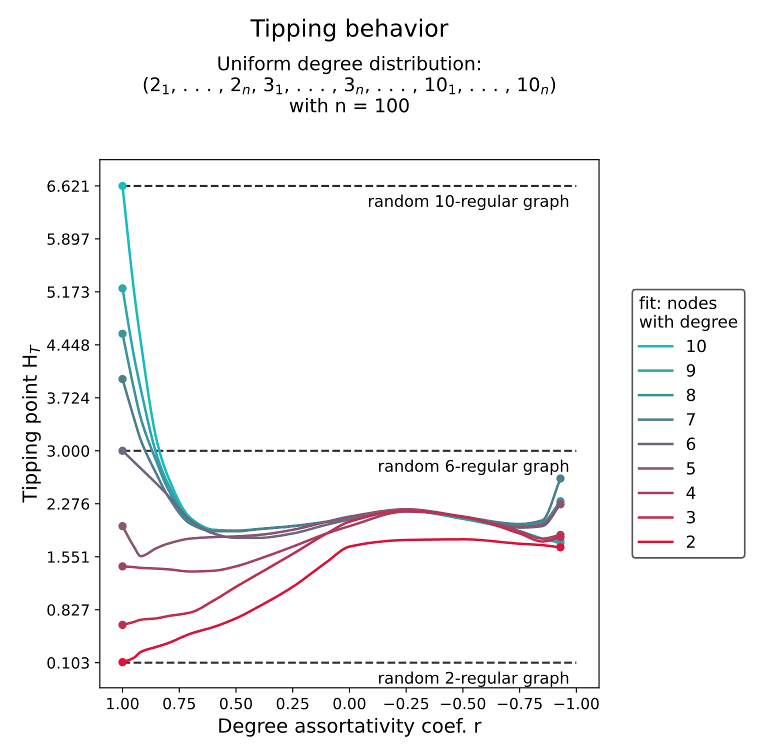  What do you see at coordinates (69, 451) in the screenshot?
I see `y-tick-label: 3.000` at bounding box center [69, 451].